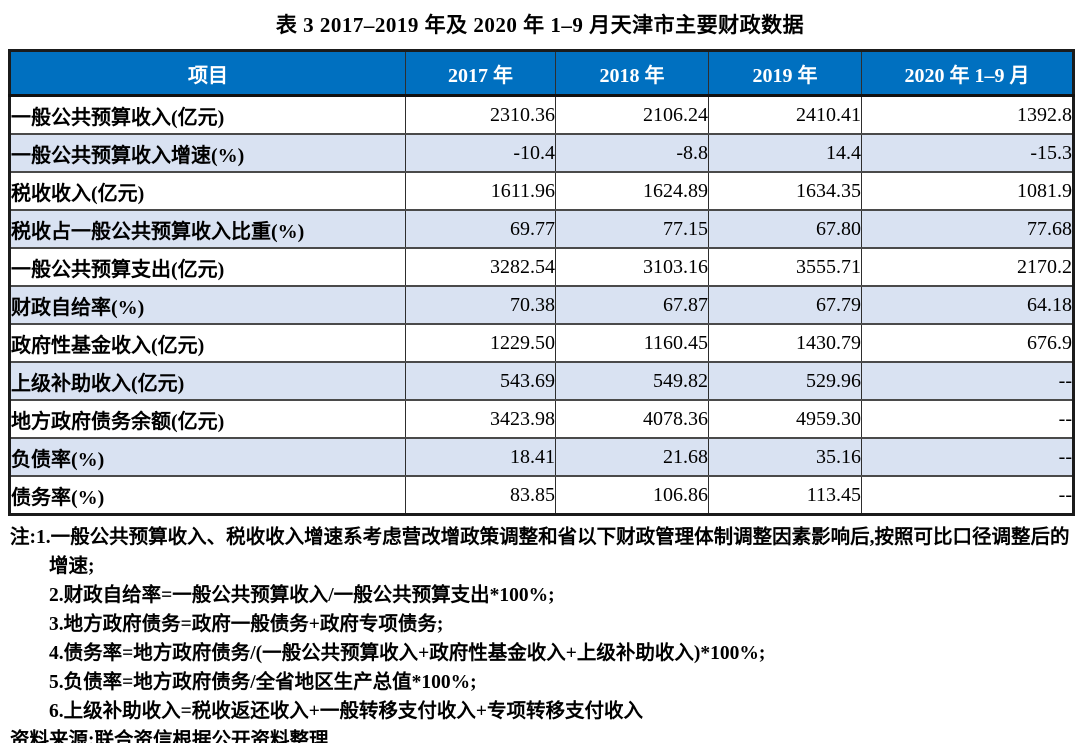  I want to click on value-2020: -15.3, so click(967, 153).